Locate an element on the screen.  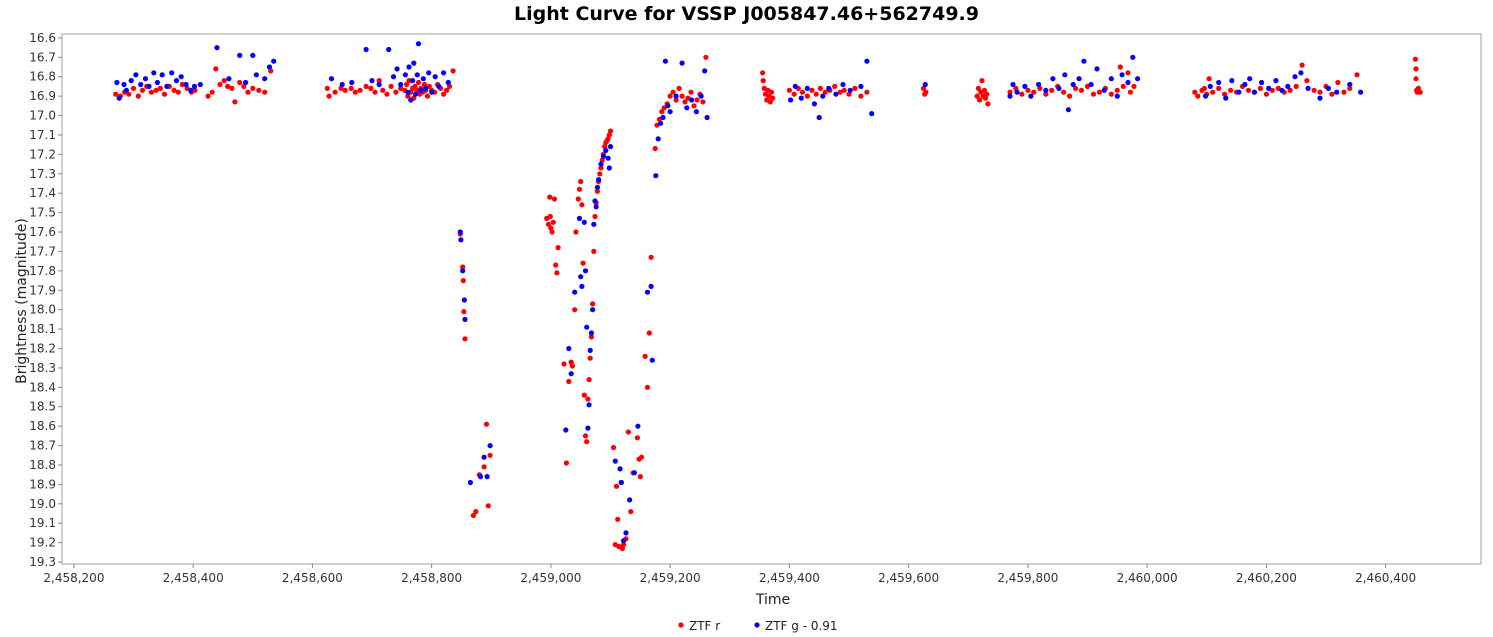
legend-marker is located at coordinates (757, 625).